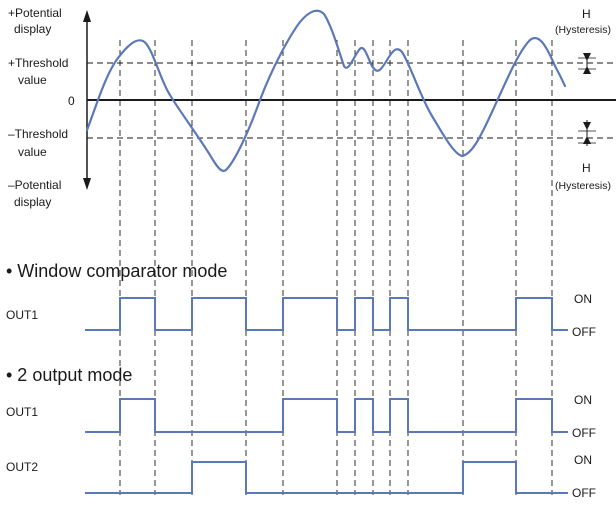 Image resolution: width=616 pixels, height=505 pixels. Describe the element at coordinates (22, 315) in the screenshot. I see `window-out1-label: OUT1` at that location.